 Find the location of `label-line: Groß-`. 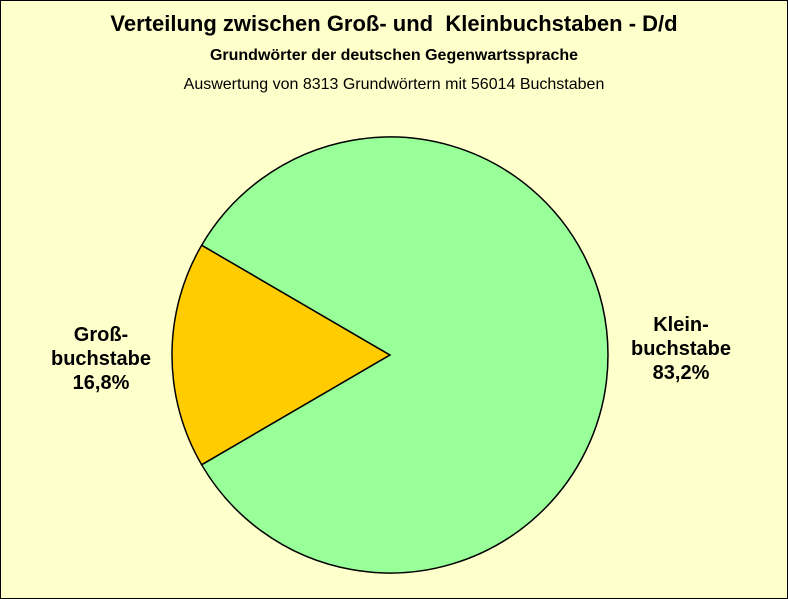

label-line: Groß- is located at coordinates (101, 335).